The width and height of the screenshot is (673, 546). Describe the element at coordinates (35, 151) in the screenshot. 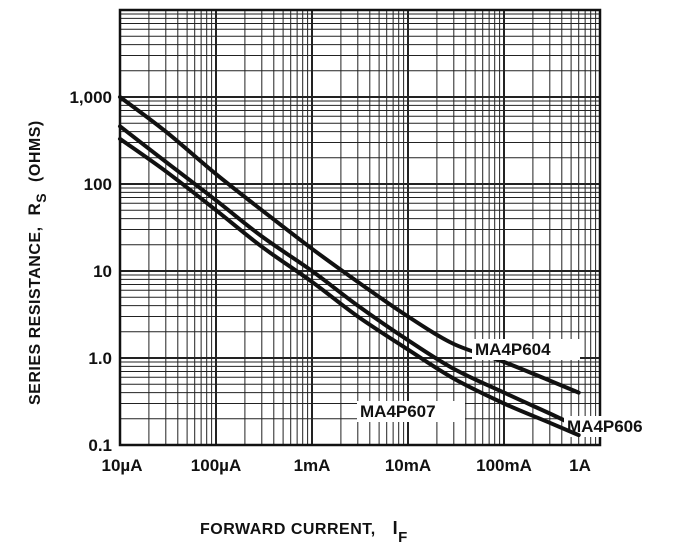

I see `y-axis-unit: (OHMS)` at that location.